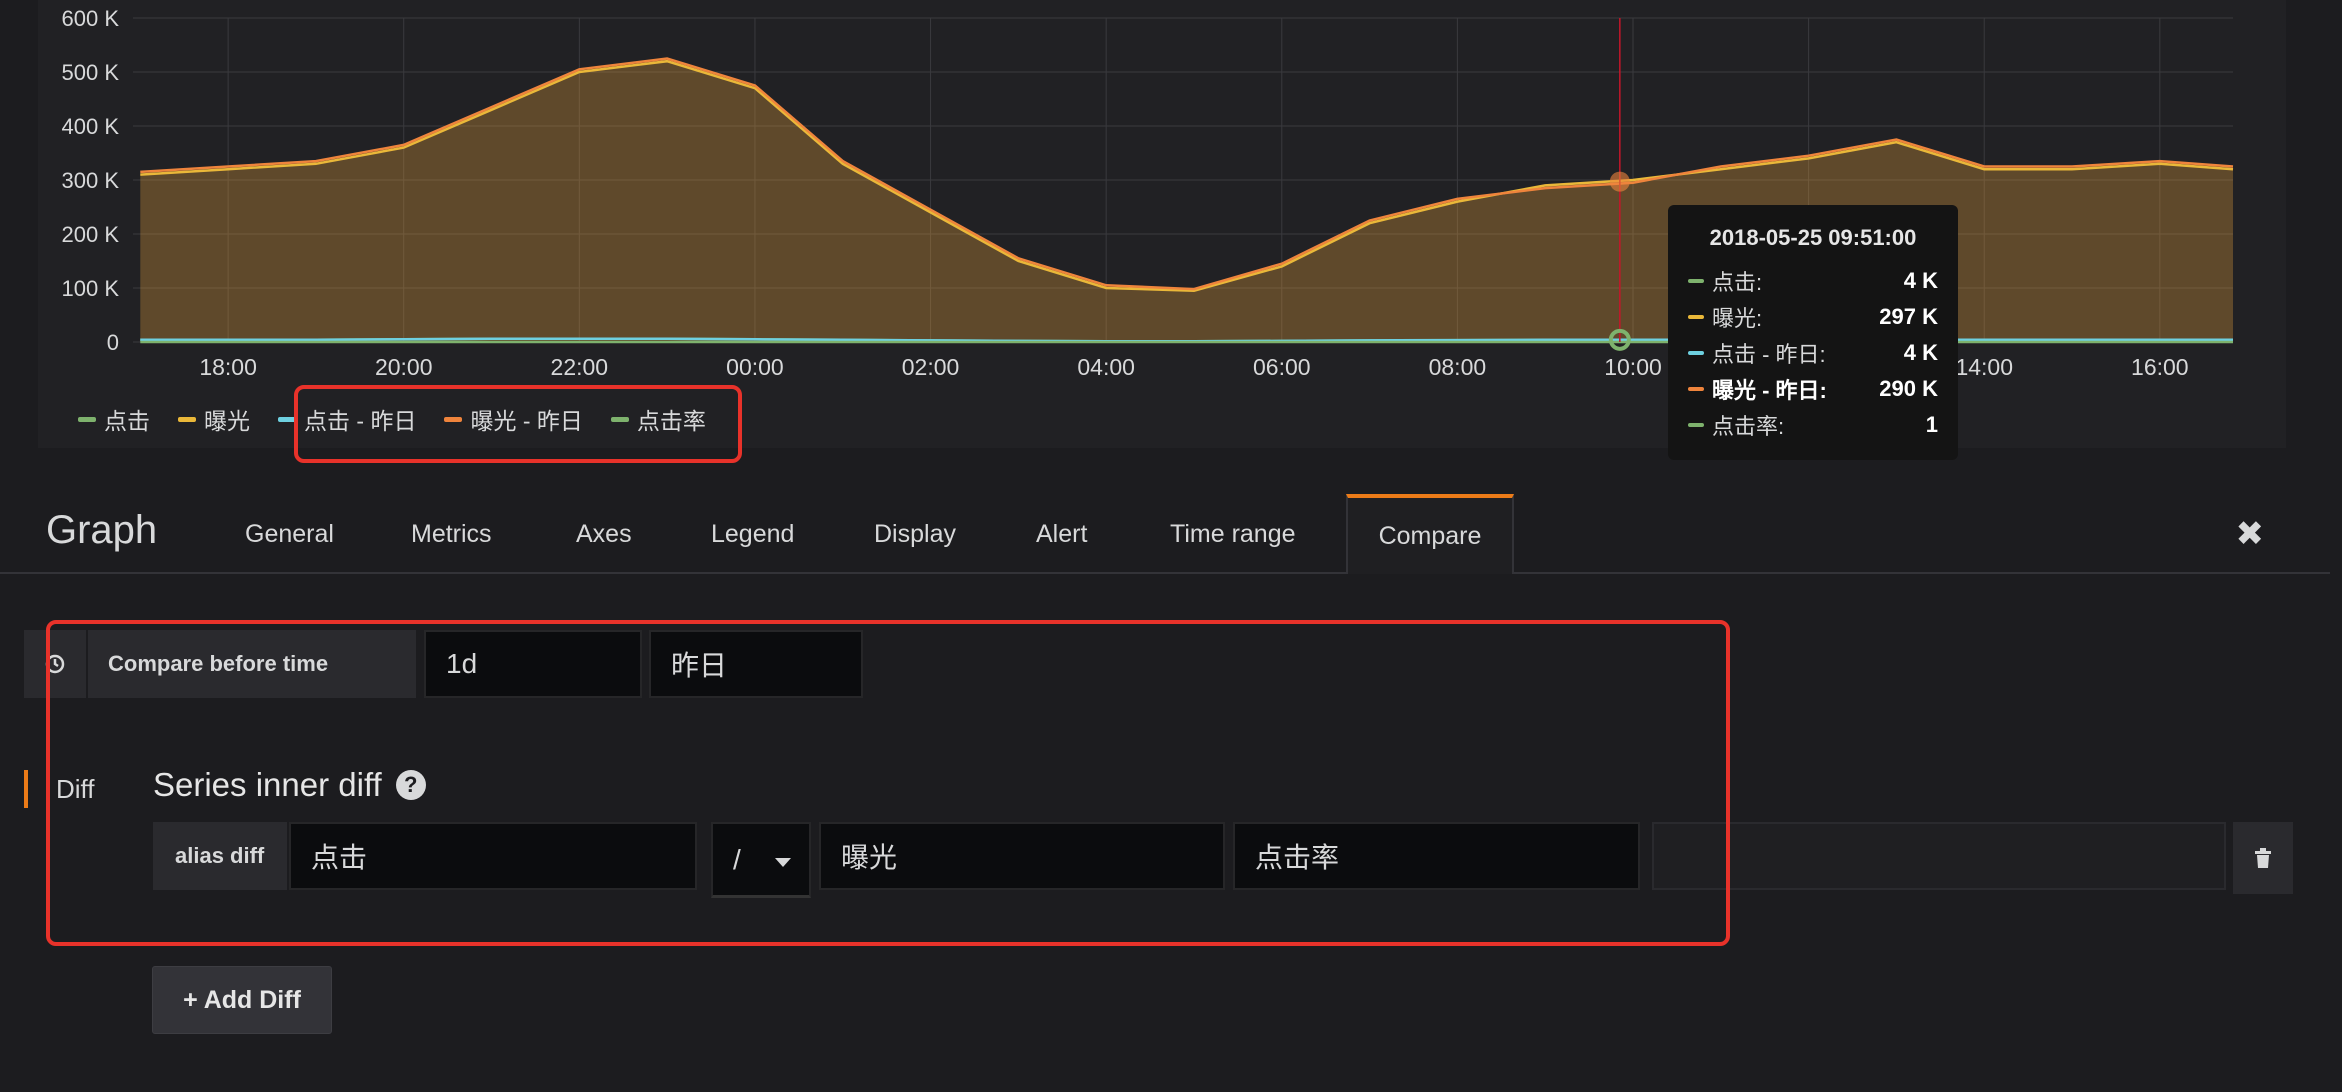 This screenshot has width=2342, height=1092. I want to click on tooltip-label: 曝光 - 昨日:, so click(1769, 390).